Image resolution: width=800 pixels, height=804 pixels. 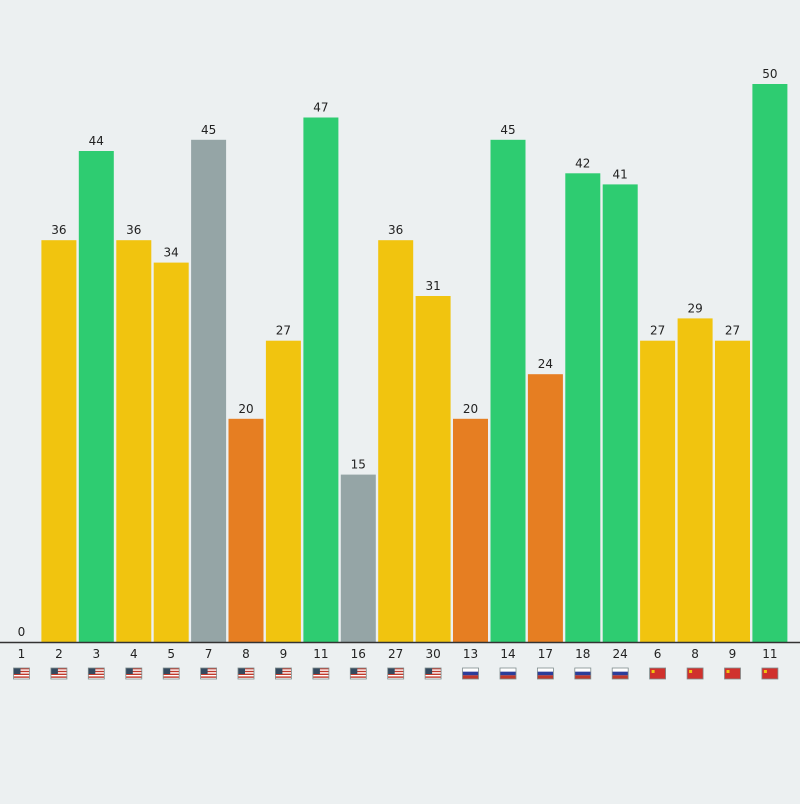 I want to click on data-label: 47, so click(x=320, y=108).